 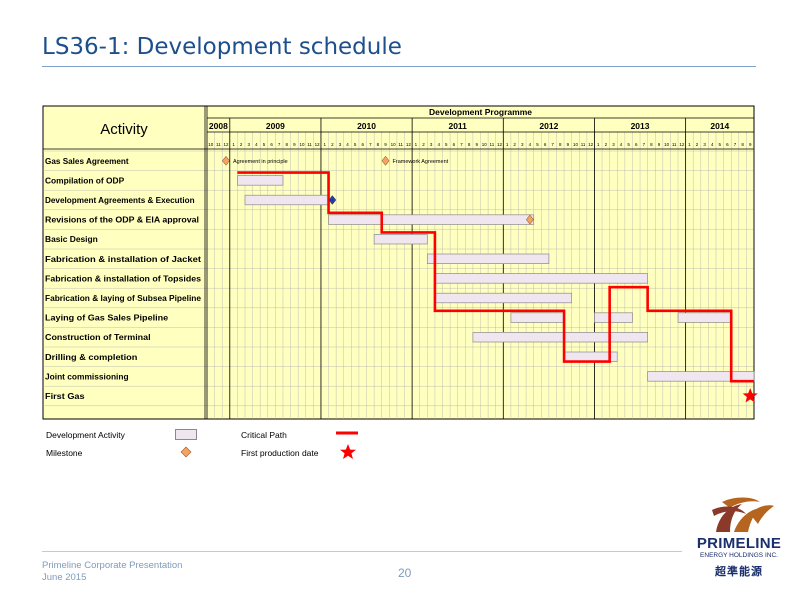 What do you see at coordinates (275, 126) in the screenshot?
I see `year-label: 2009` at bounding box center [275, 126].